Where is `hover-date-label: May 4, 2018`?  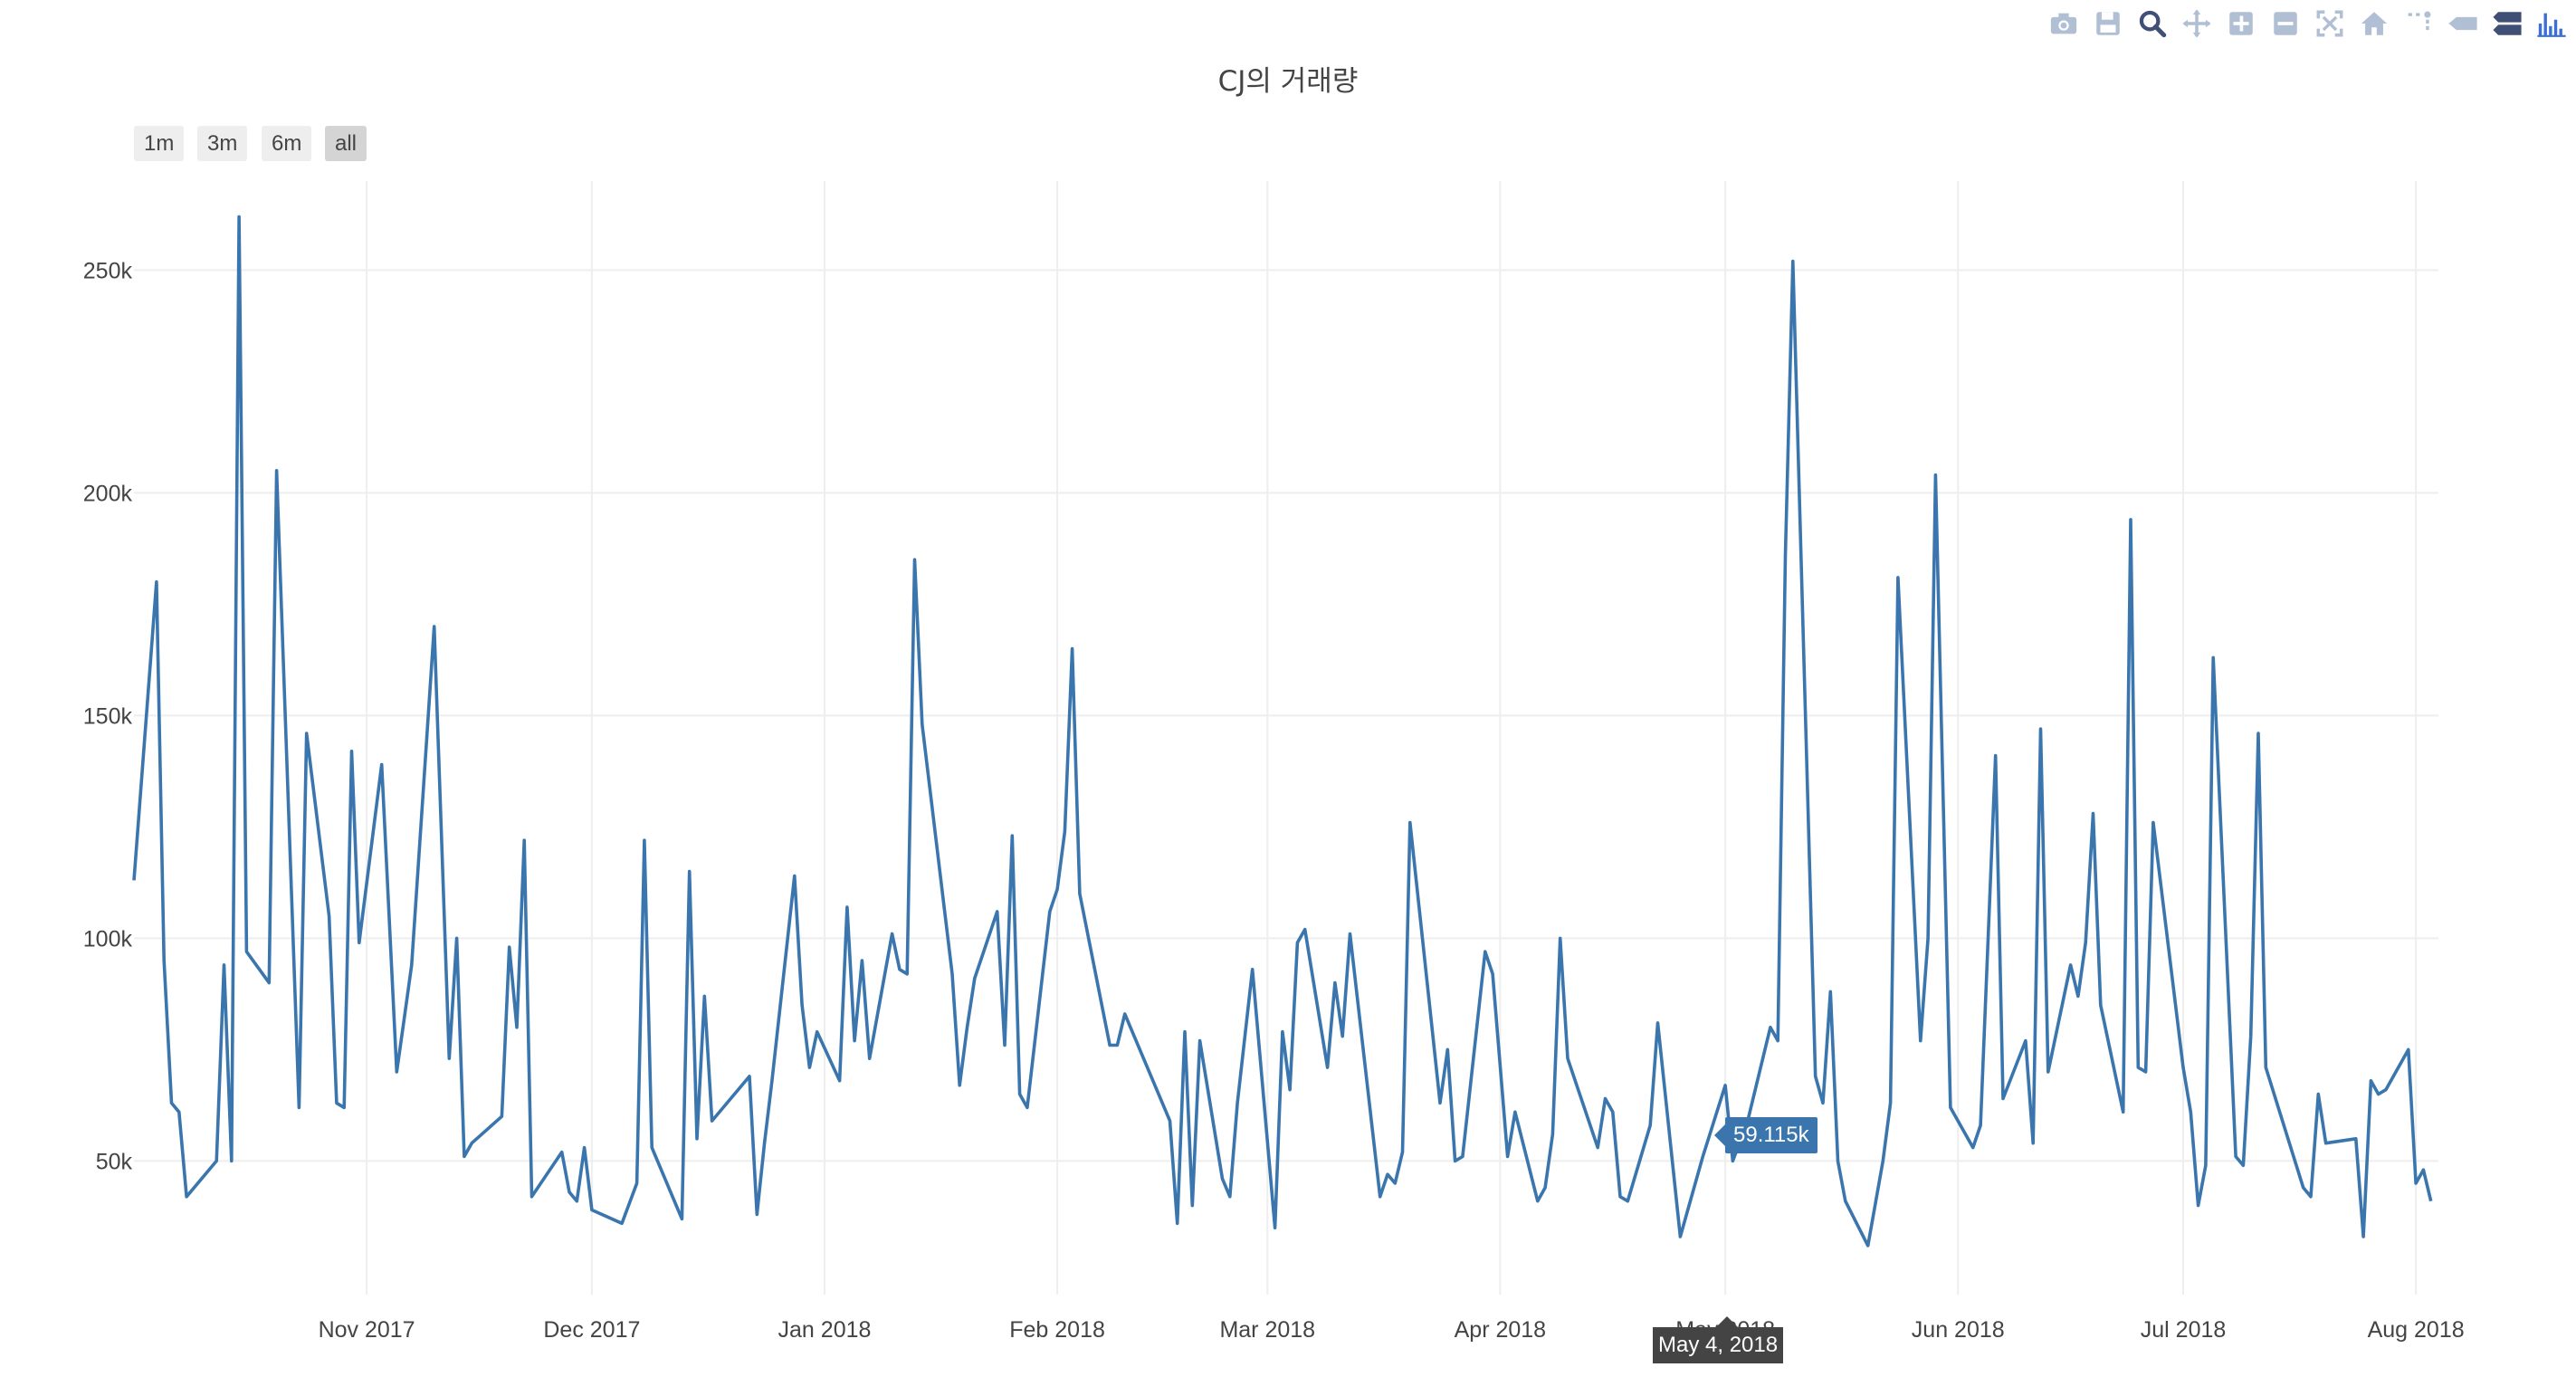
hover-date-label: May 4, 2018 is located at coordinates (1718, 1339).